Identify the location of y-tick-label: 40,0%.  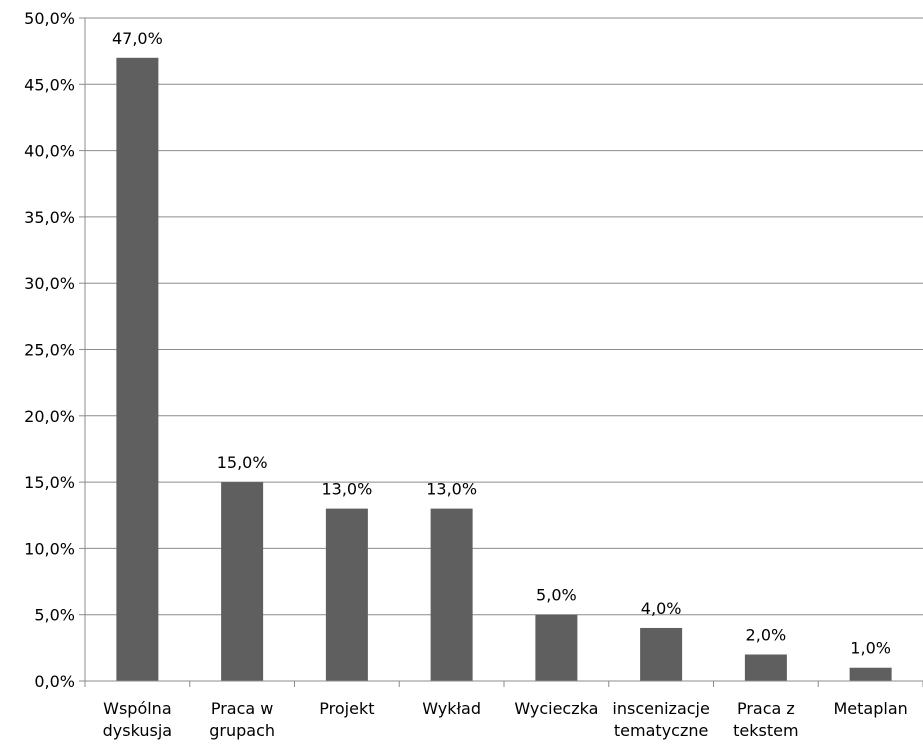
(49, 151).